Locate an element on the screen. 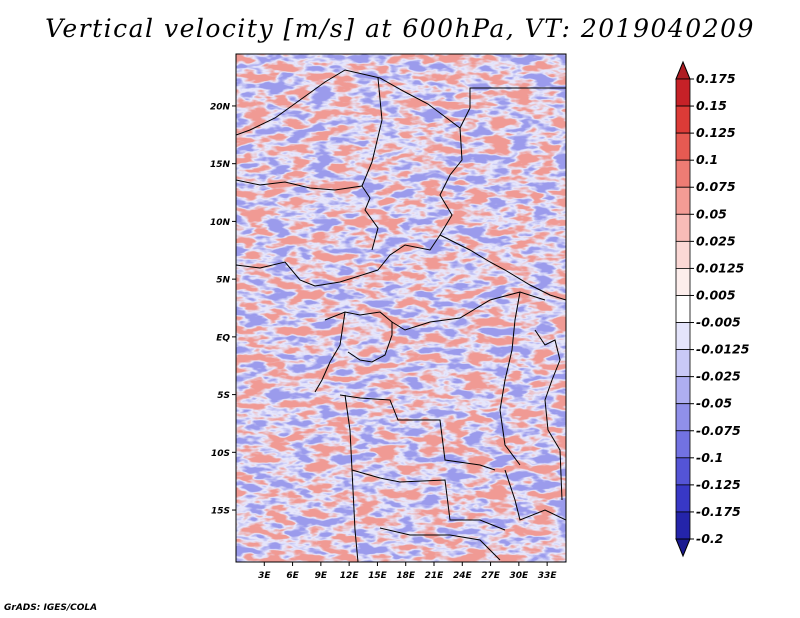  border-sahel is located at coordinates (299, 185).